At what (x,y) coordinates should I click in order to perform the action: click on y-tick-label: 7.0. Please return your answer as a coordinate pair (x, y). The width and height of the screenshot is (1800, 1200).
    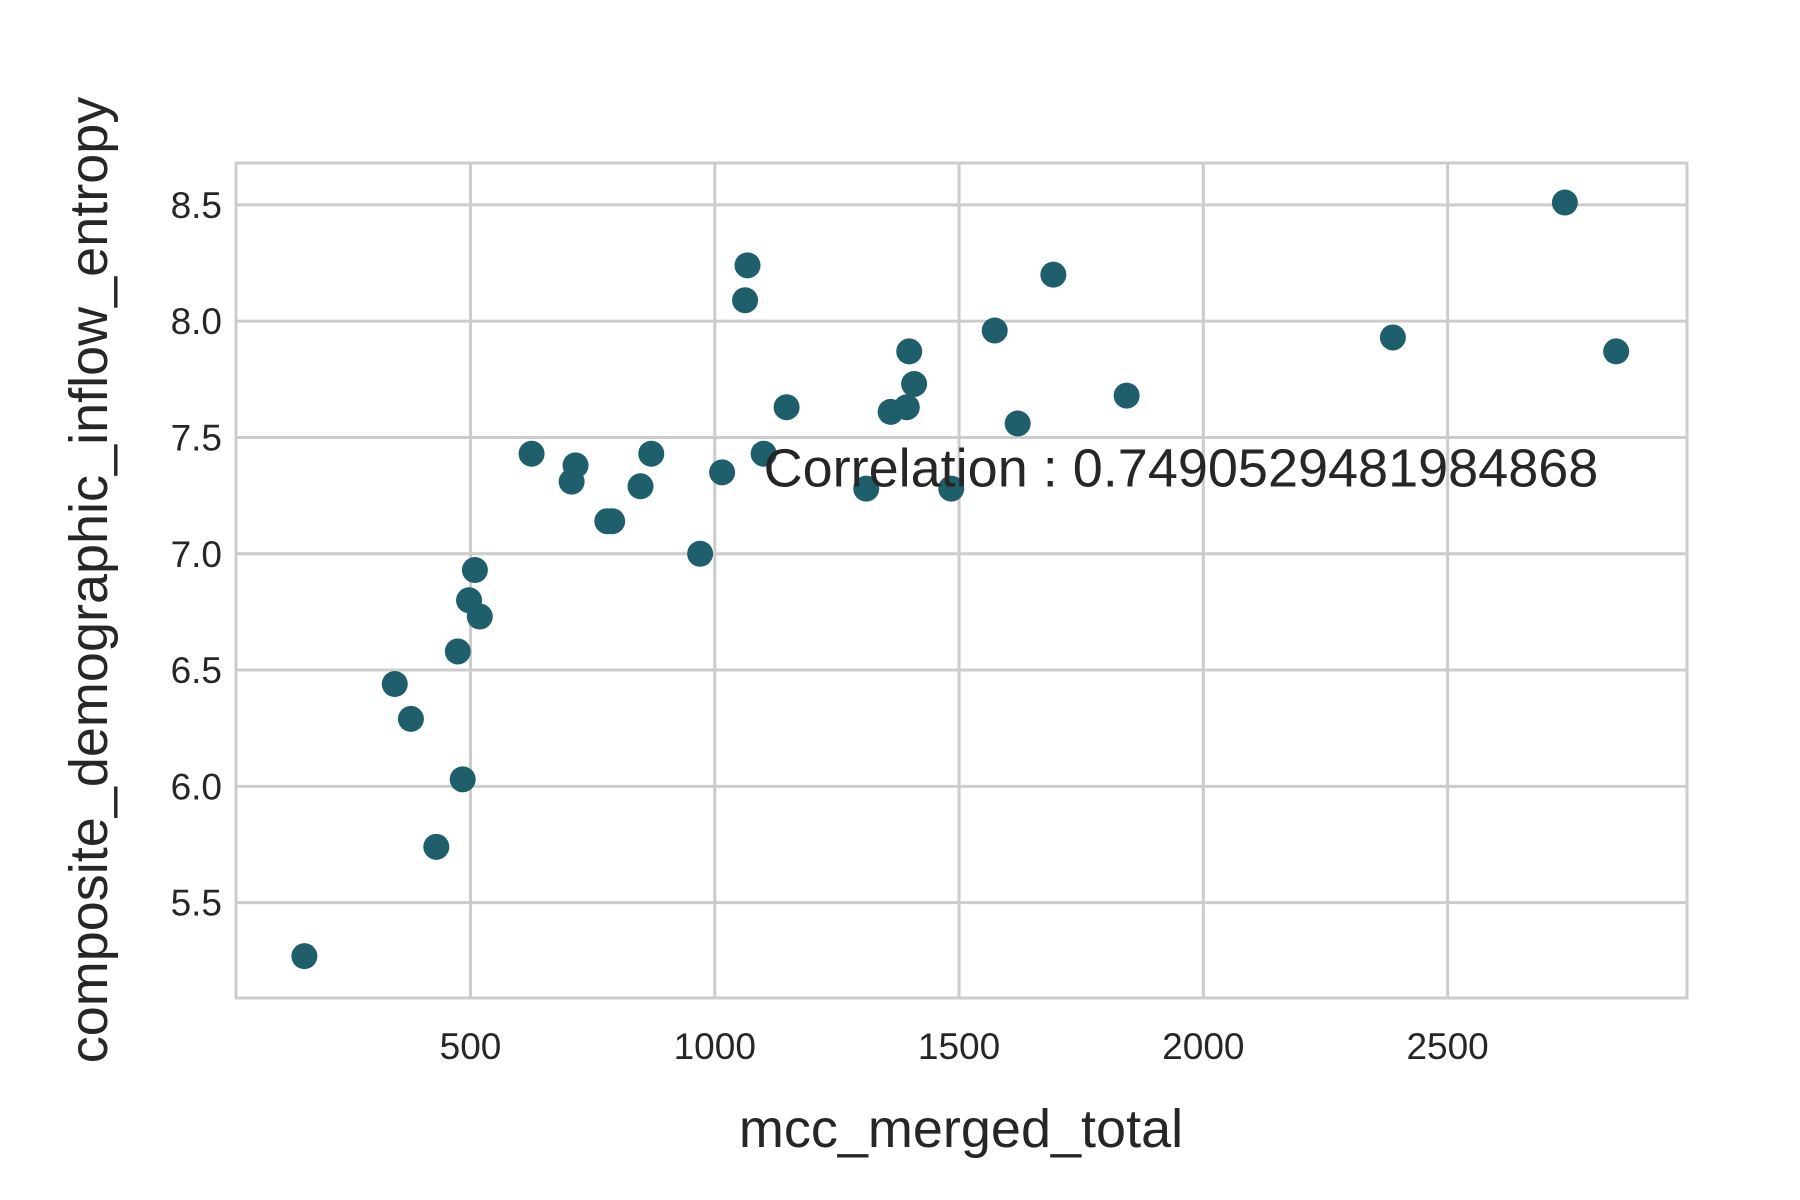
    Looking at the image, I should click on (196, 554).